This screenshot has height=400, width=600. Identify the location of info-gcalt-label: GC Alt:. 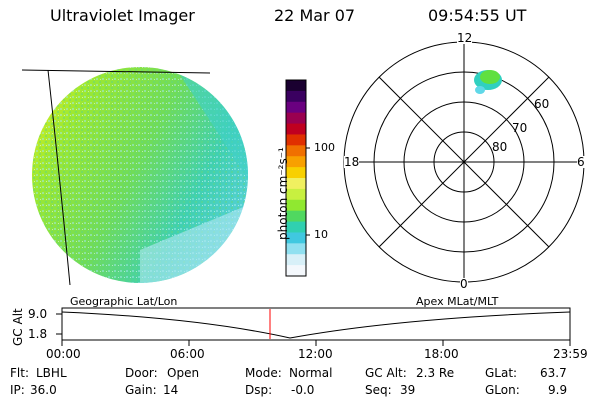
(386, 373).